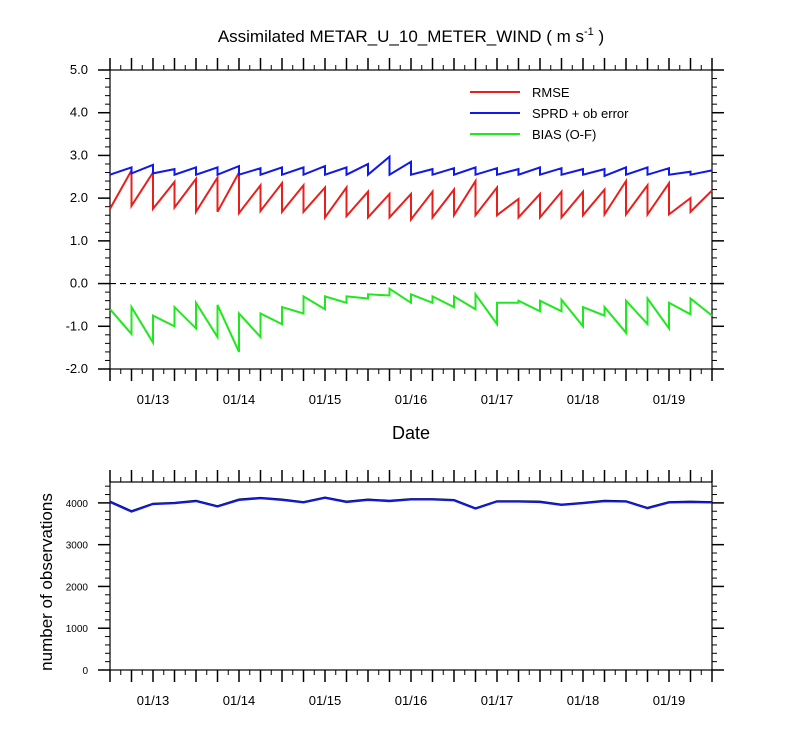 This screenshot has height=750, width=800. What do you see at coordinates (411, 433) in the screenshot?
I see `x-axis-label: Date` at bounding box center [411, 433].